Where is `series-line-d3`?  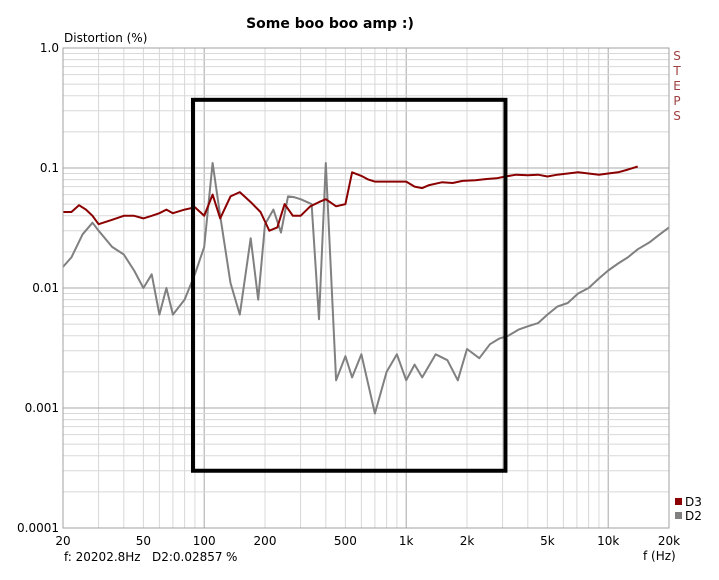 series-line-d3 is located at coordinates (350, 198).